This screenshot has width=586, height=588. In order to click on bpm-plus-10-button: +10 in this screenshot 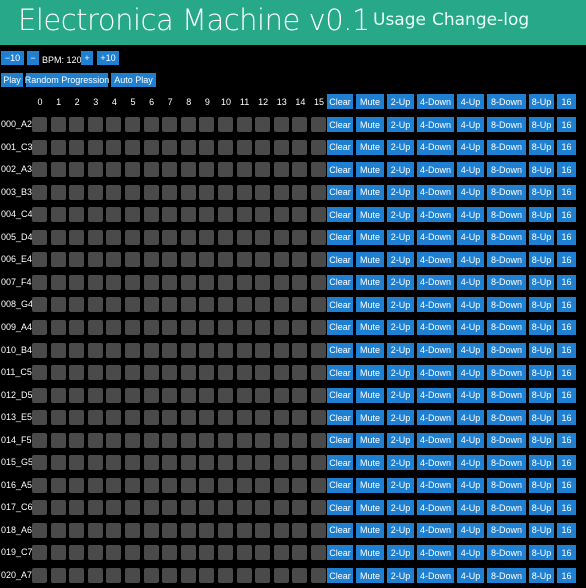, I will do `click(108, 58)`.